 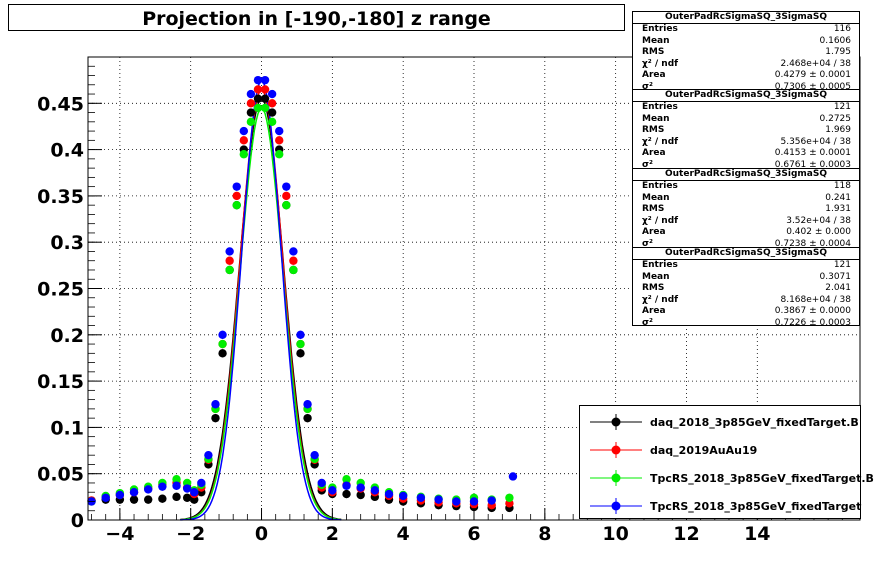 I want to click on stats-row: Mean 0.3071, so click(x=746, y=278).